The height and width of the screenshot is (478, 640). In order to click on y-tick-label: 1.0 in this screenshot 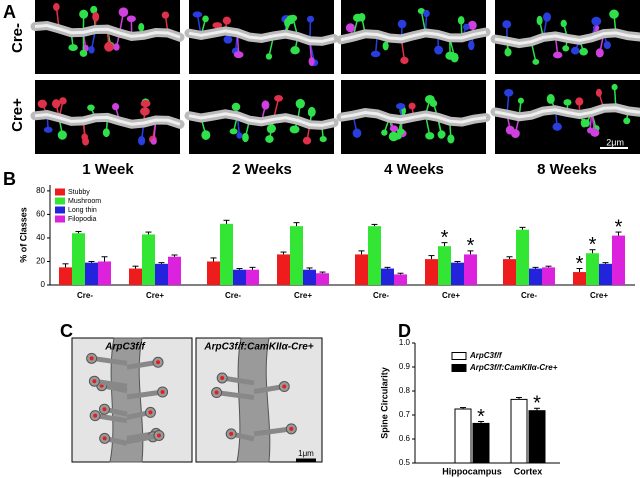, I will do `click(405, 342)`.